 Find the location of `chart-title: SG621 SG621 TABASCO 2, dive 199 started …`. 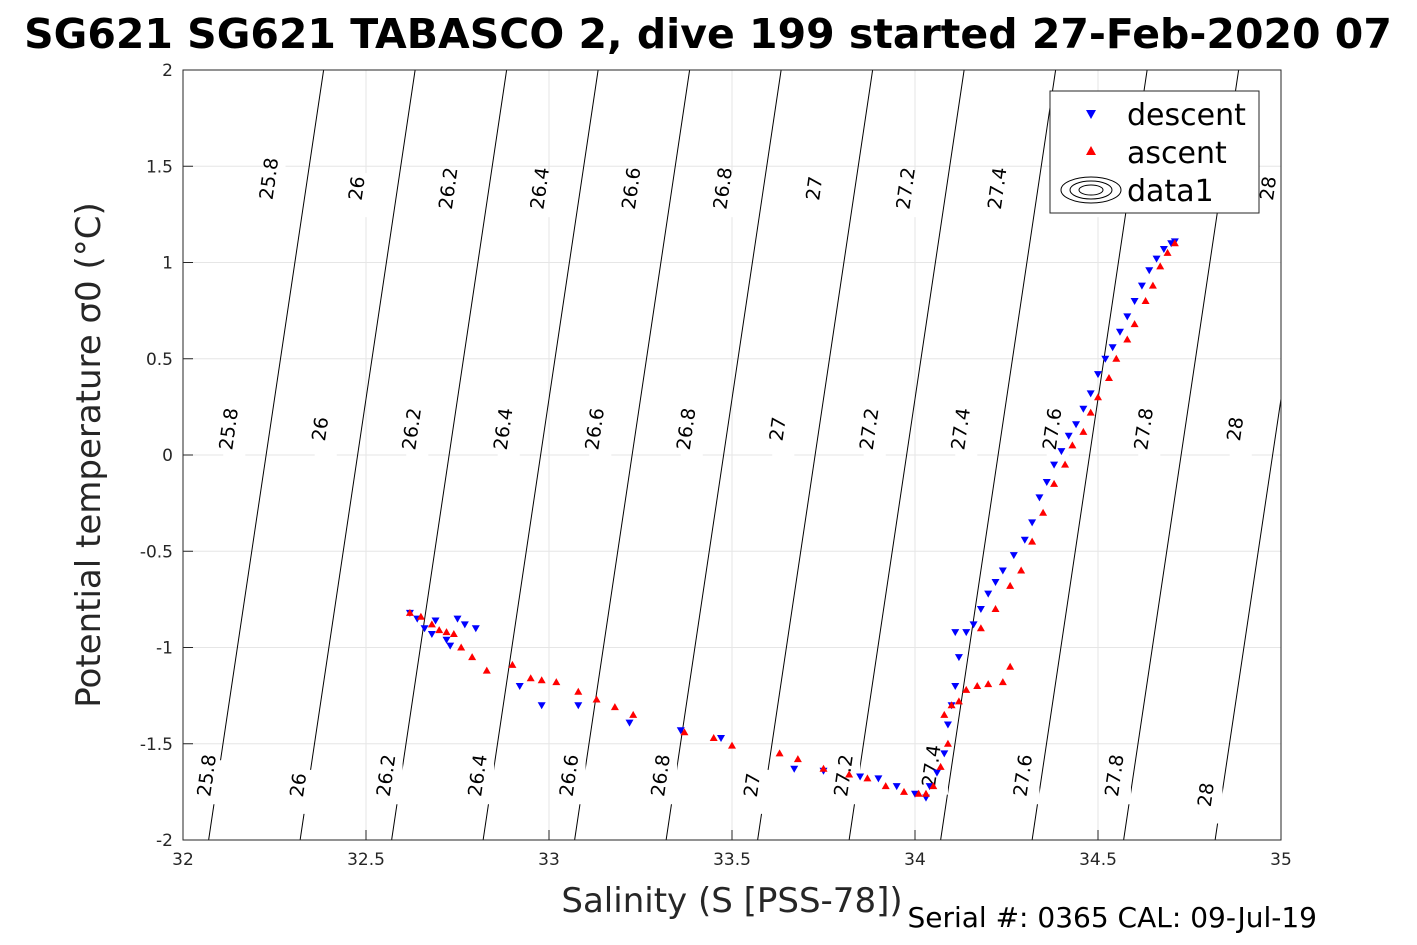

chart-title: SG621 SG621 TABASCO 2, dive 199 started … is located at coordinates (708, 34).